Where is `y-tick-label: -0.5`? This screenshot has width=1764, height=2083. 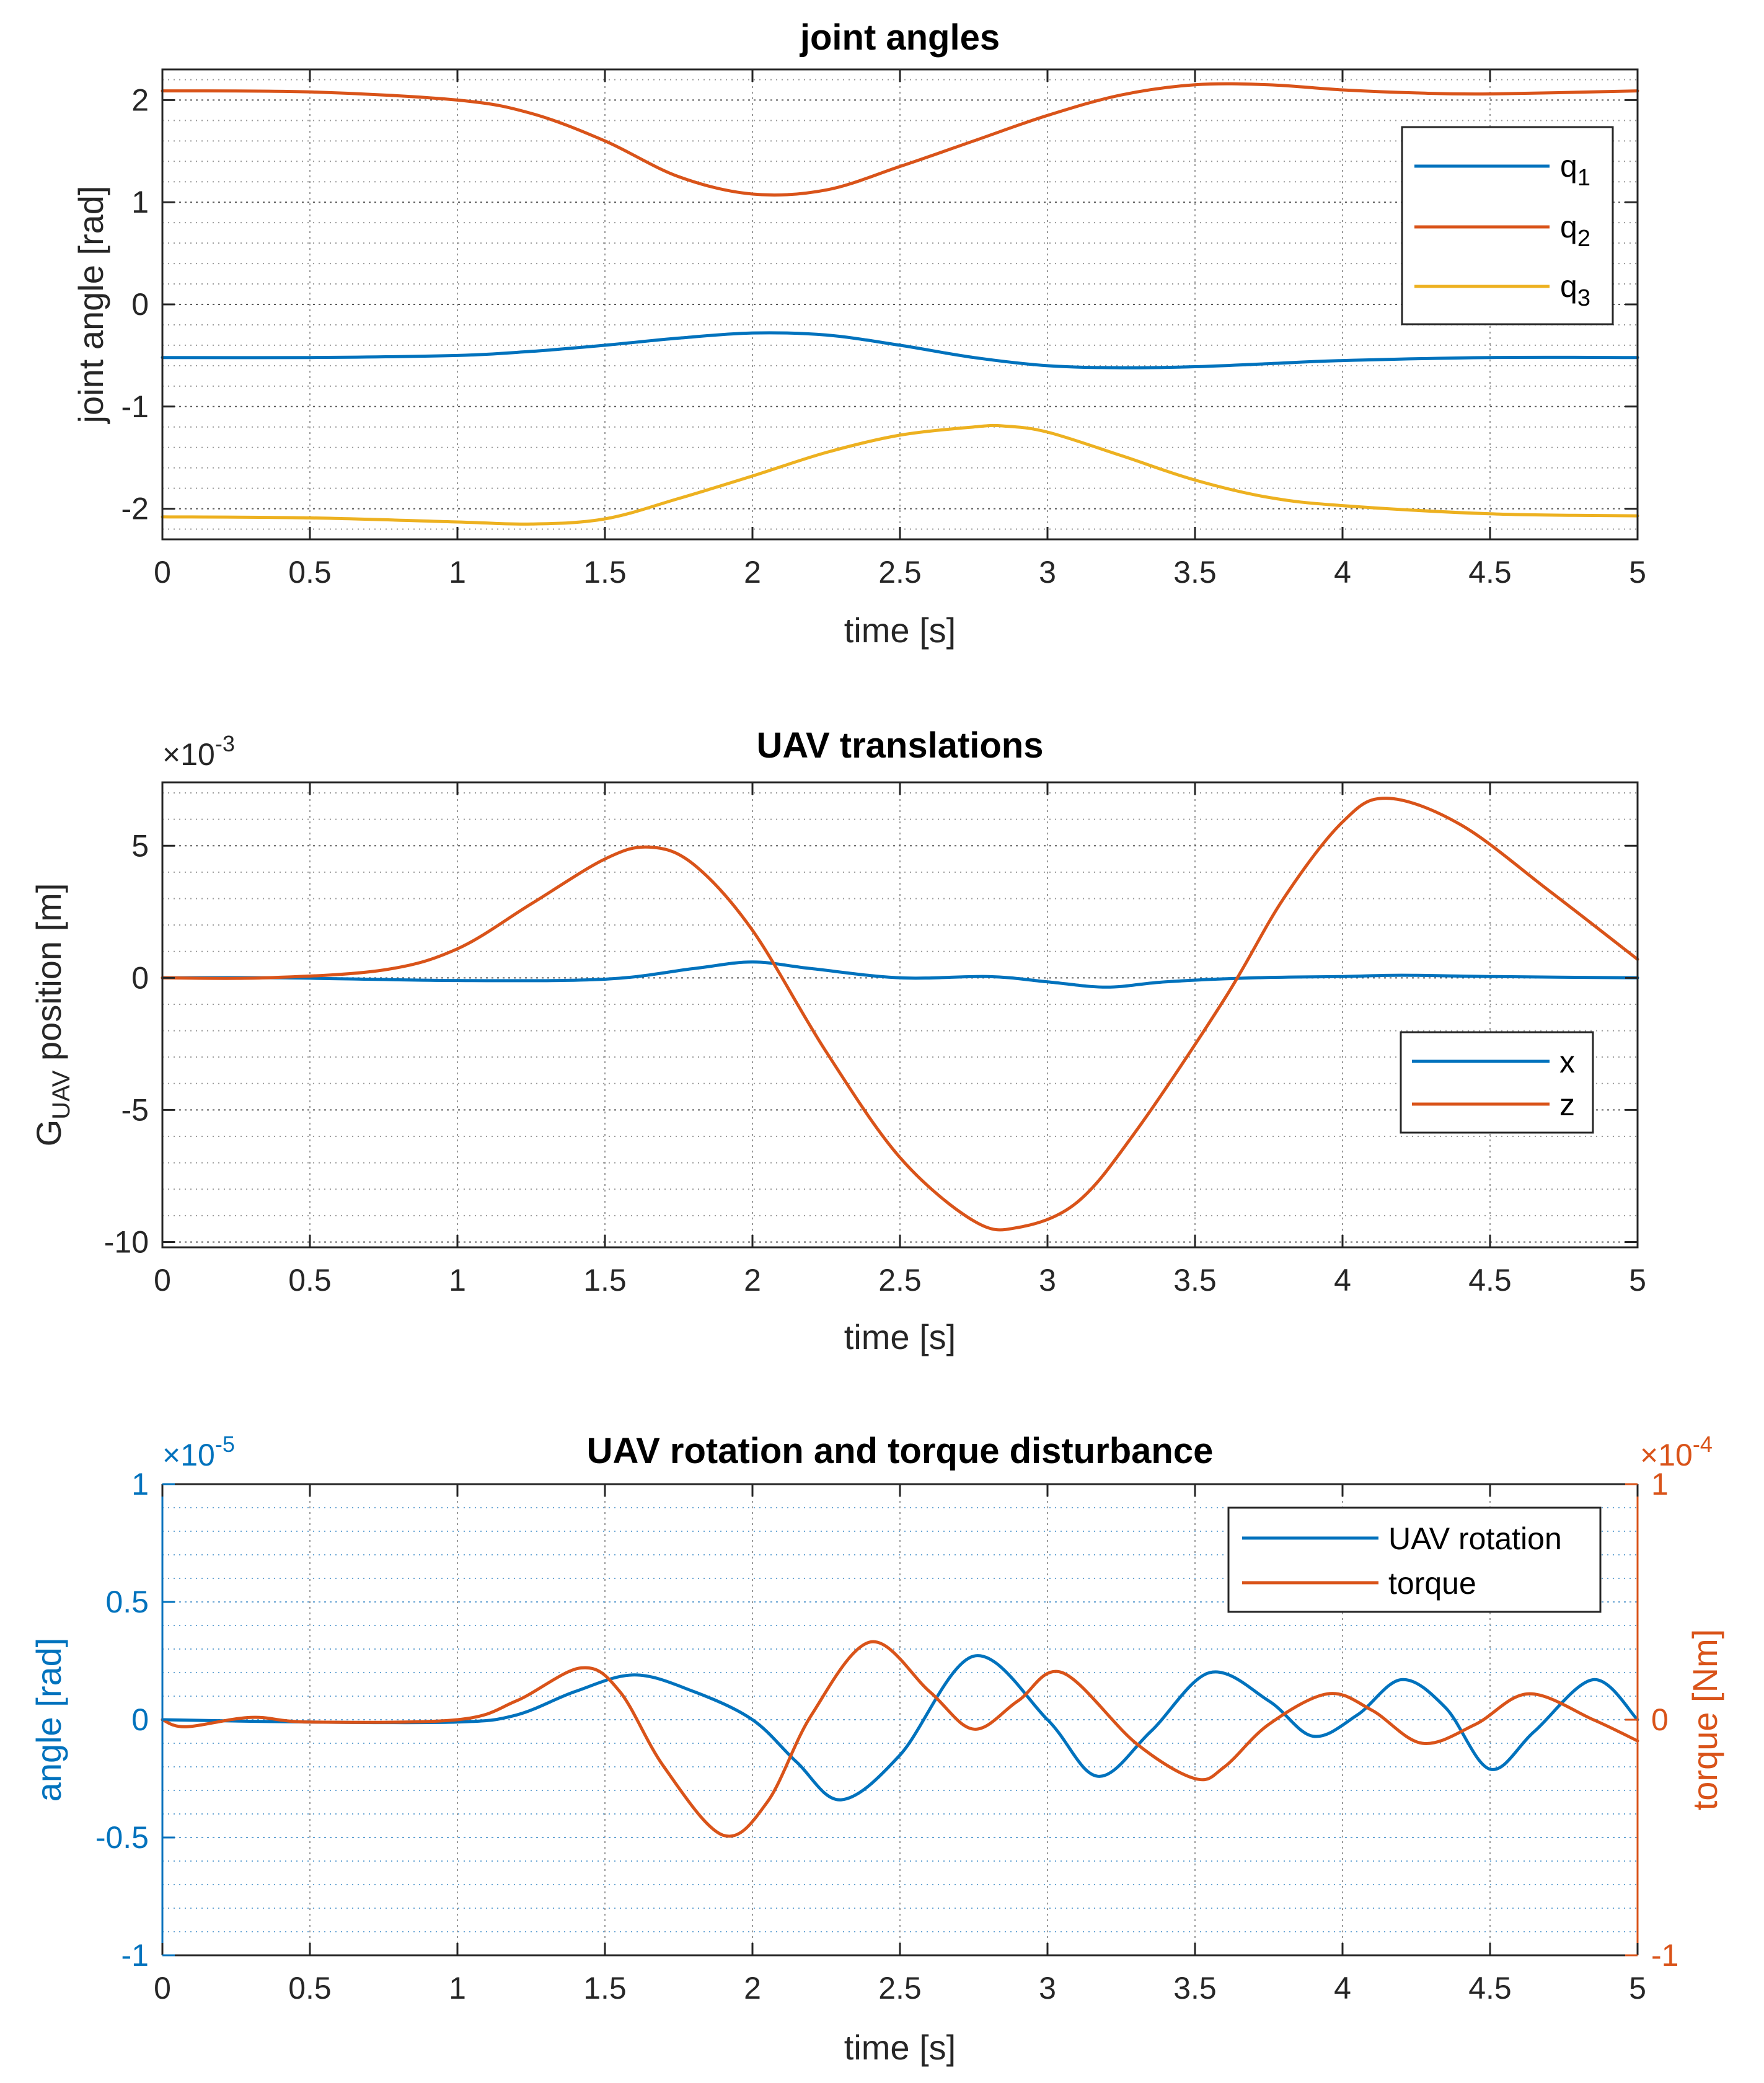
y-tick-label: -0.5 is located at coordinates (122, 1837).